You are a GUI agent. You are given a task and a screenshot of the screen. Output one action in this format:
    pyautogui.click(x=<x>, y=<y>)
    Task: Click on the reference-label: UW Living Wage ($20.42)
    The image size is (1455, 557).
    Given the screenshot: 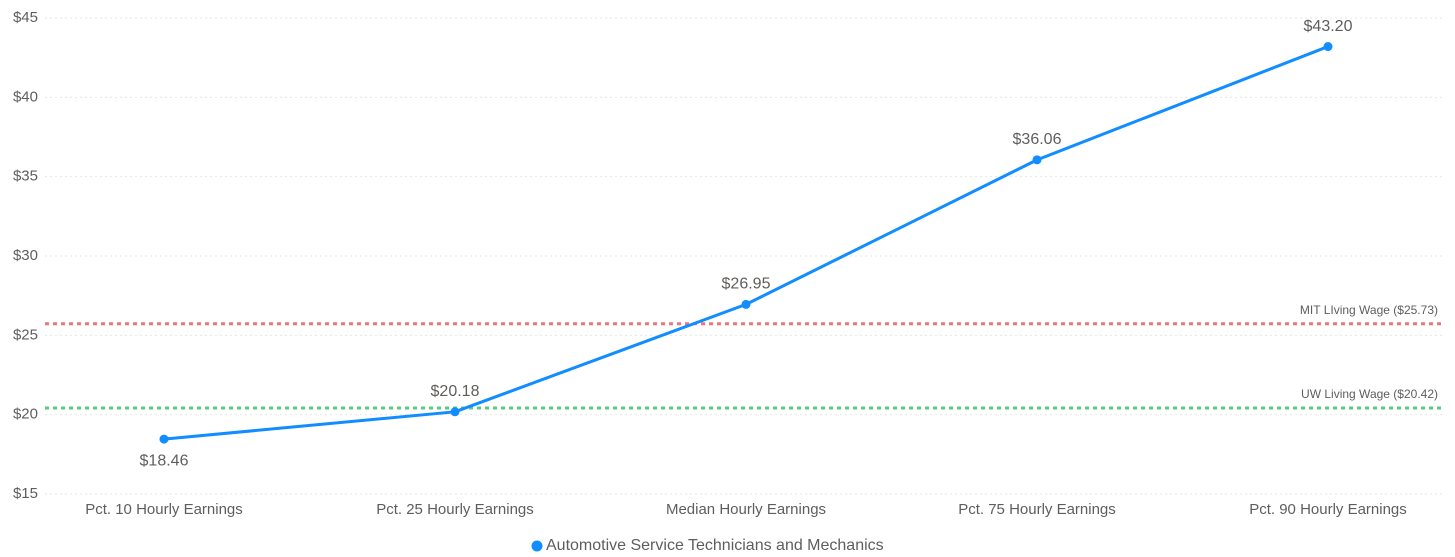 What is the action you would take?
    pyautogui.click(x=1369, y=394)
    